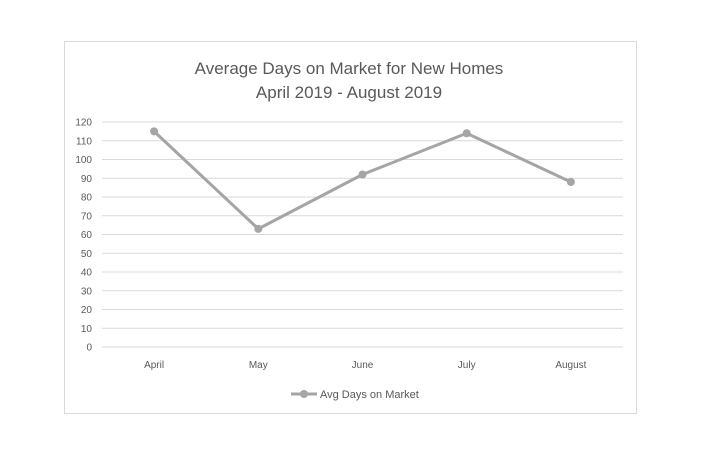 Image resolution: width=709 pixels, height=466 pixels. I want to click on y-tick-label: 110, so click(84, 141).